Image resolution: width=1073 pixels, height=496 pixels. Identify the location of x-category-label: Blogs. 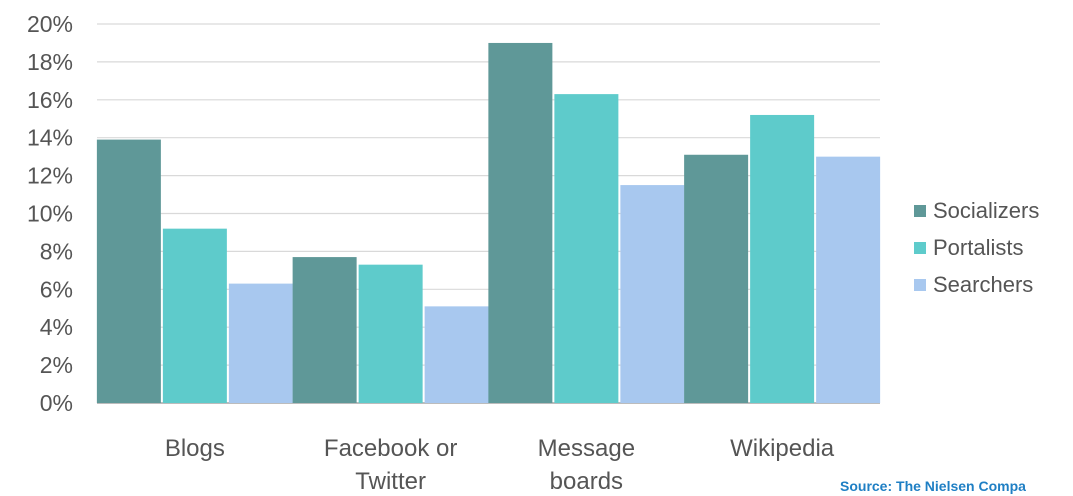
(195, 448).